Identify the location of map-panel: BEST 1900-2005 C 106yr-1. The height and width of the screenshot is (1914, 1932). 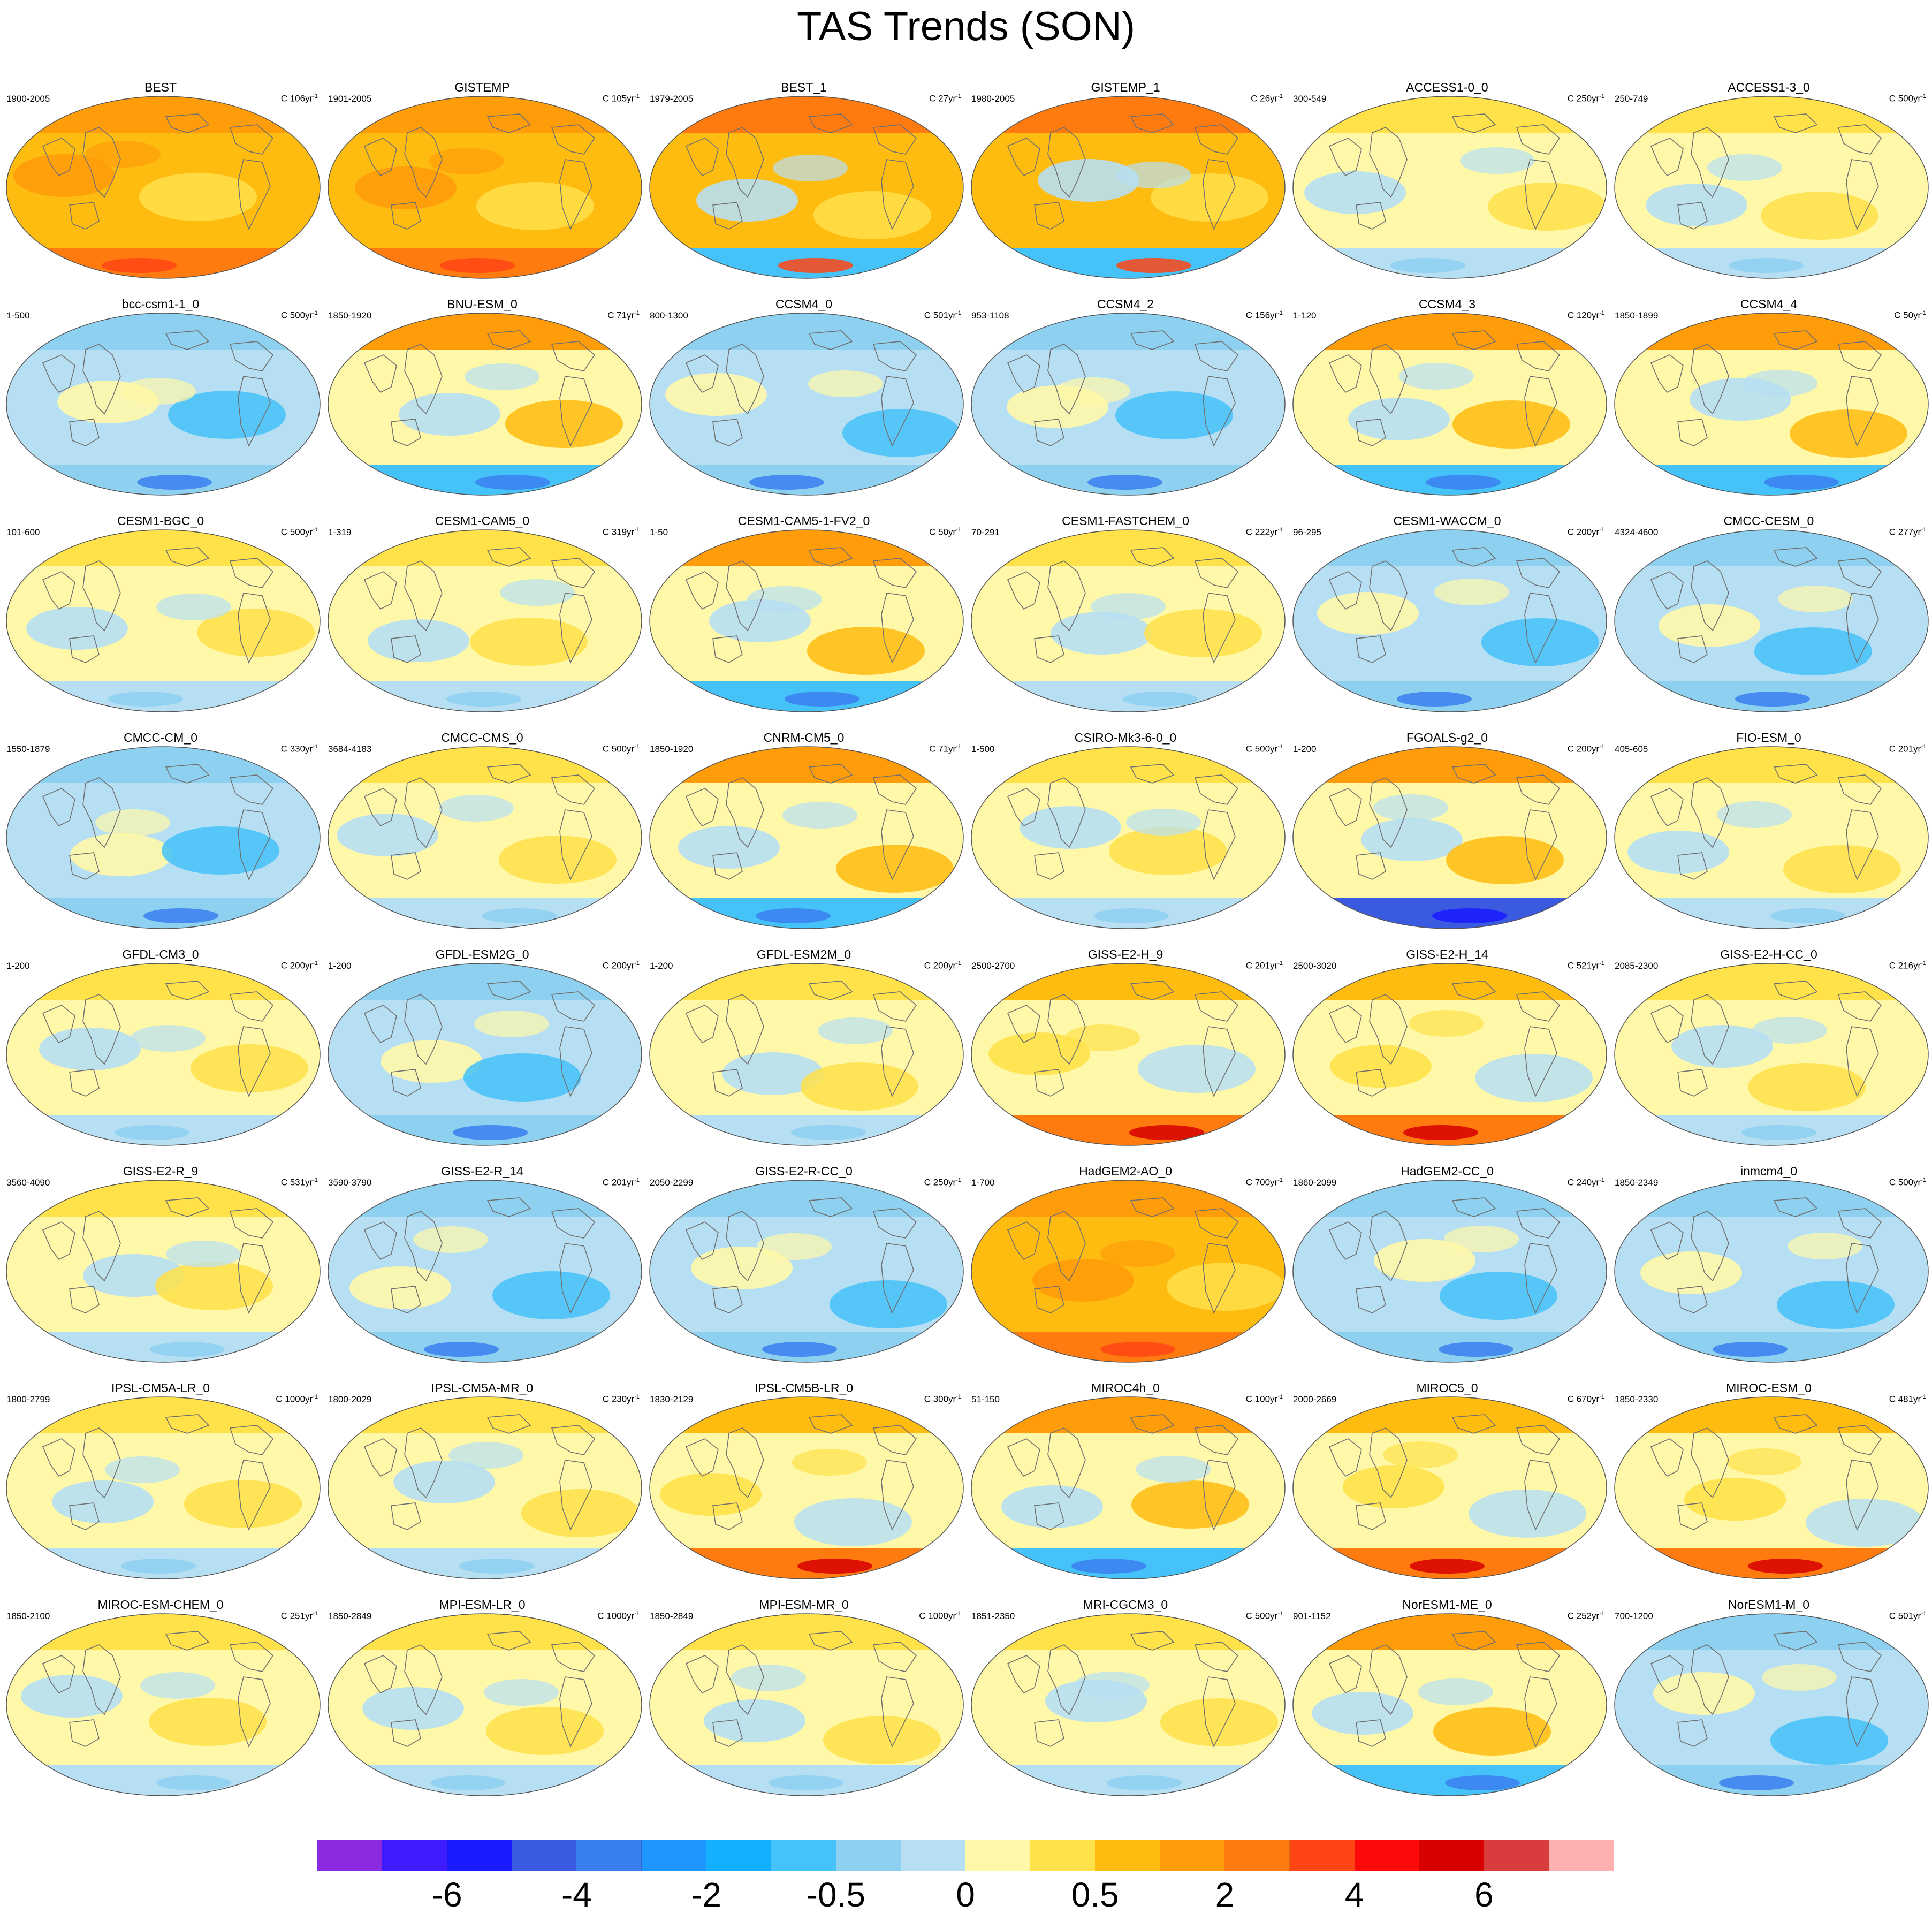
(160, 180).